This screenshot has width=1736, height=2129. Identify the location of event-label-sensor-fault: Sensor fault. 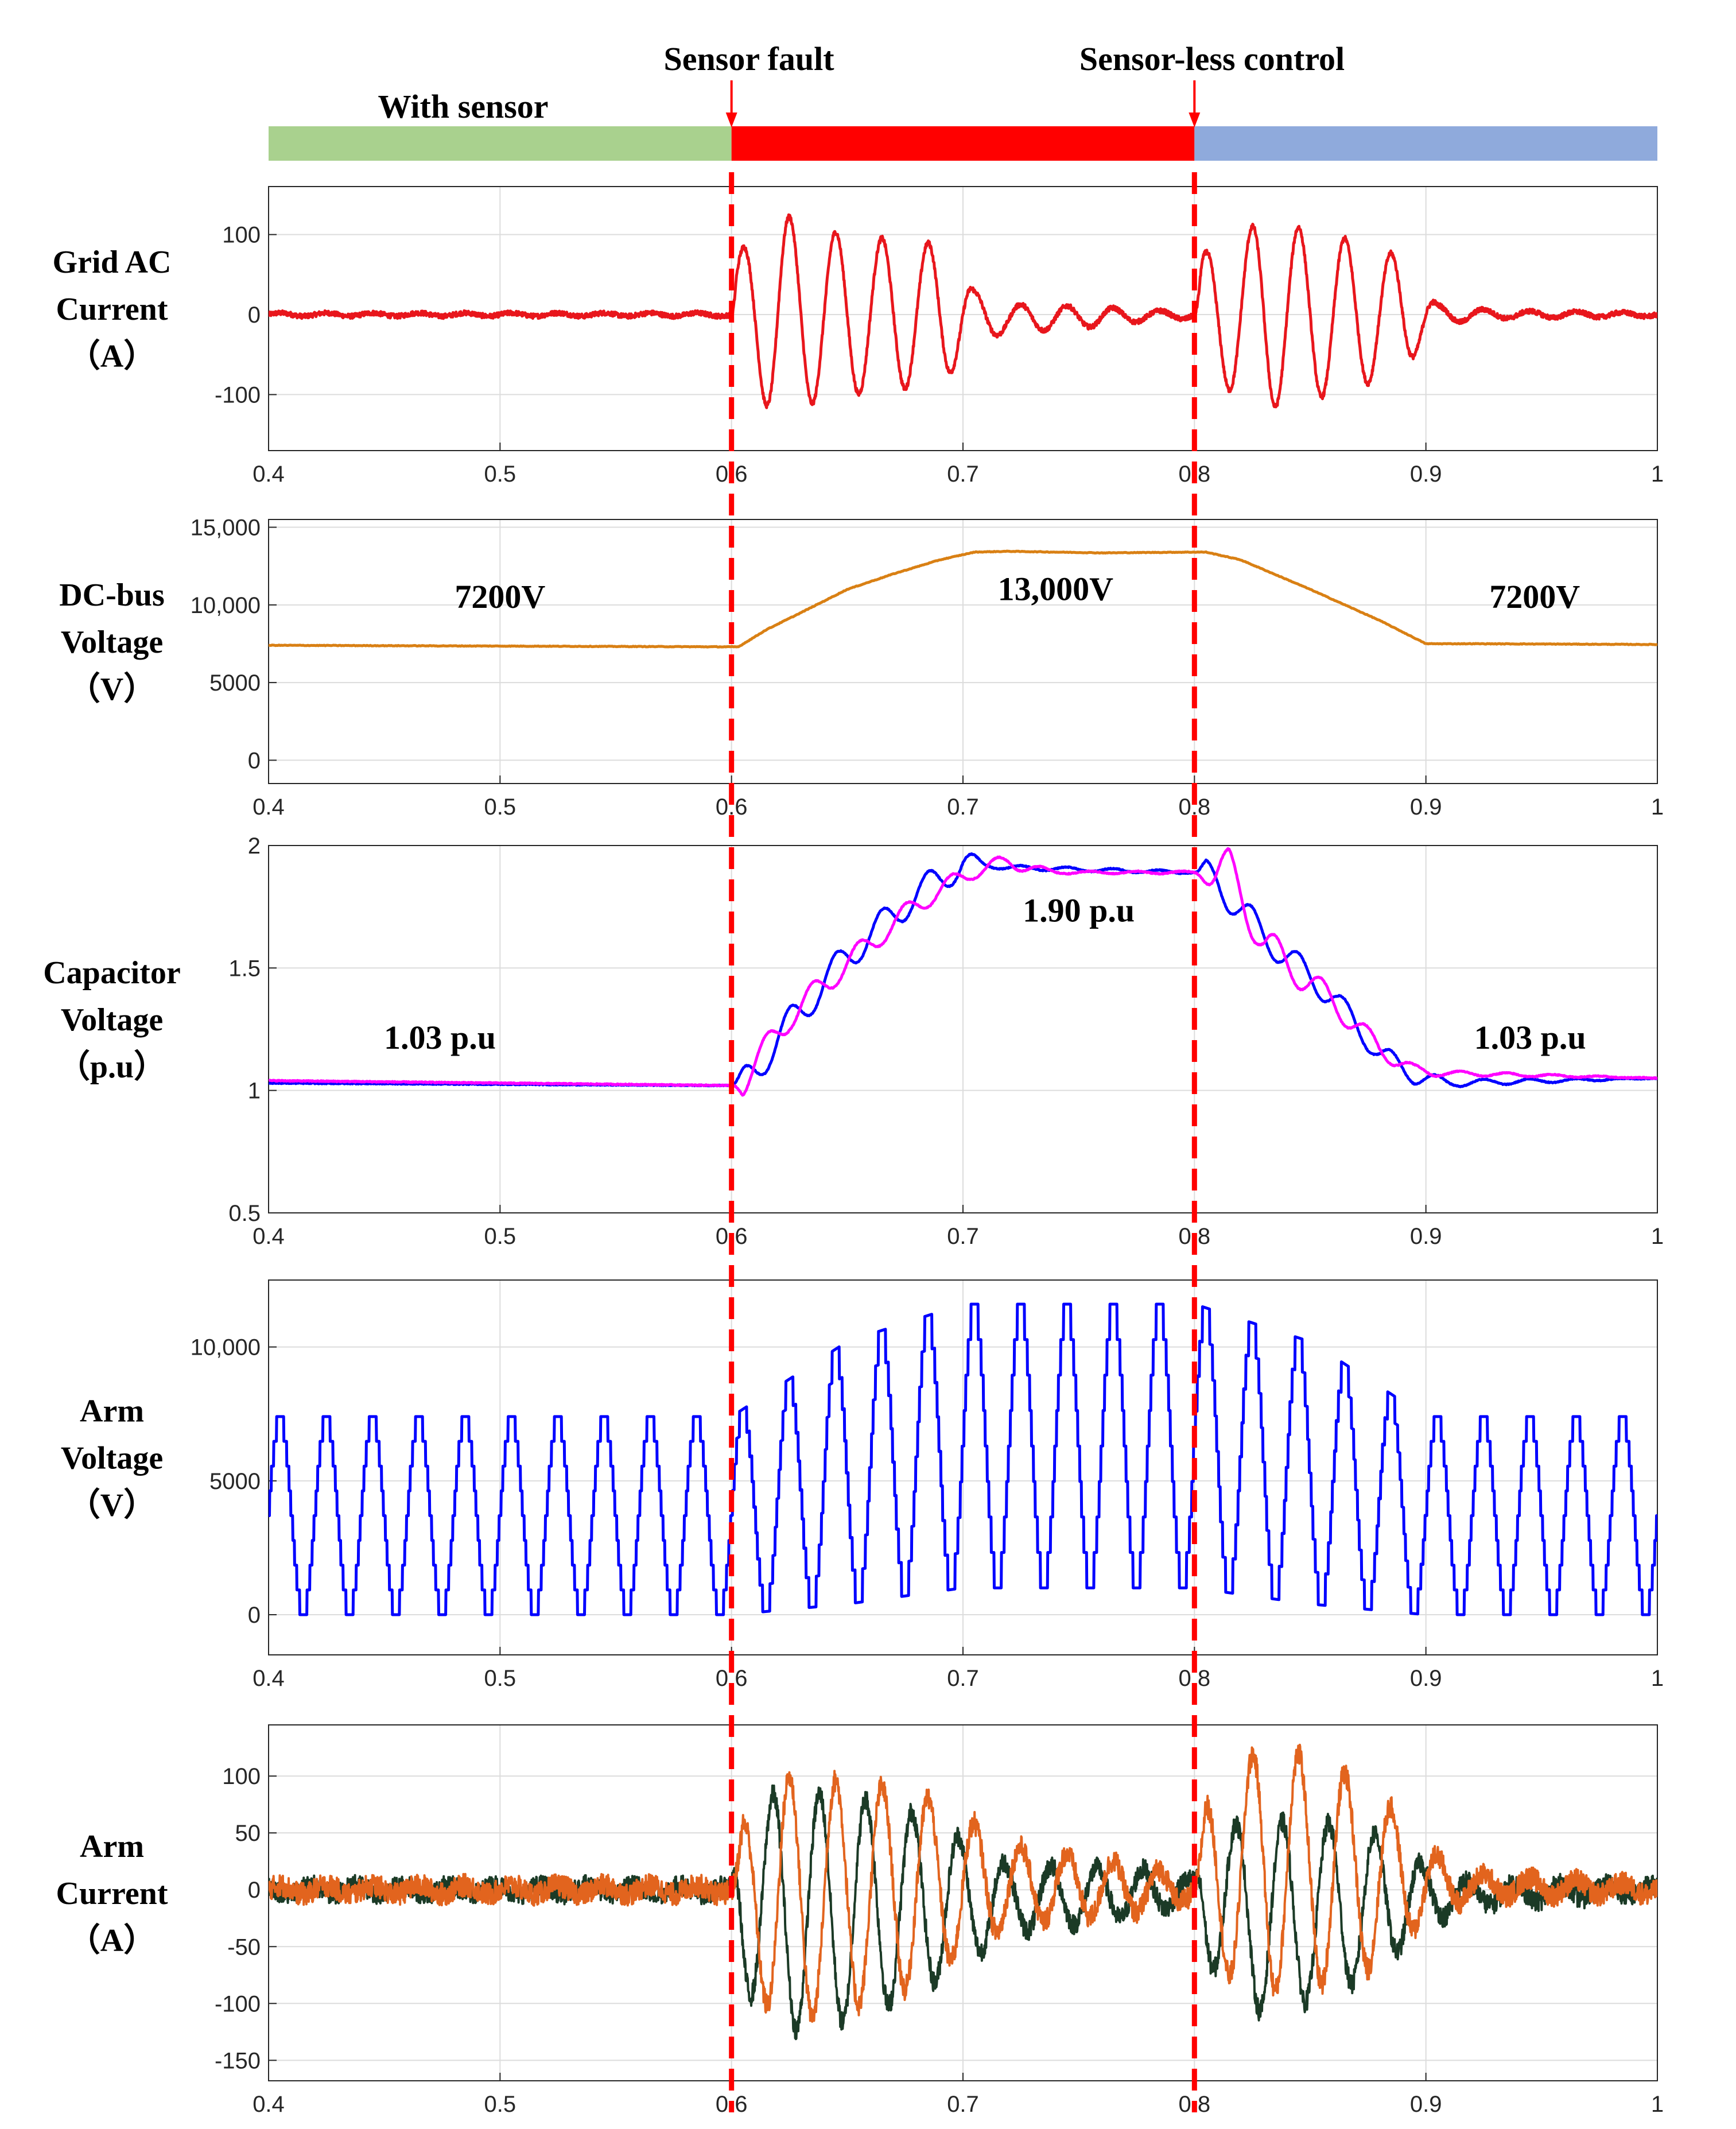
(748, 58).